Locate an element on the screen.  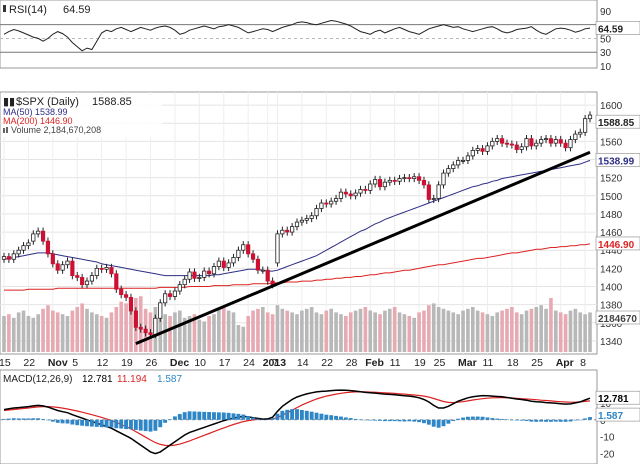
x-tick-22: 22 is located at coordinates (29, 363).